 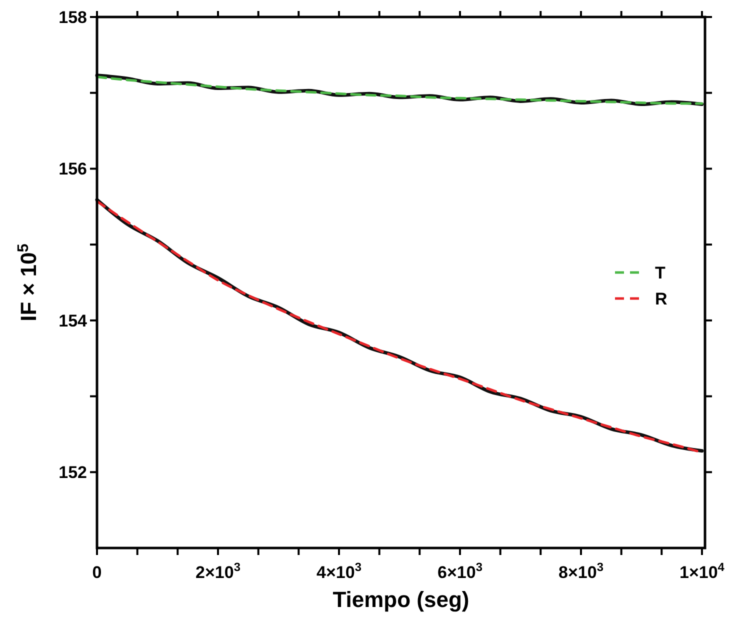 I want to click on y-tick-label: 152, so click(x=72, y=472).